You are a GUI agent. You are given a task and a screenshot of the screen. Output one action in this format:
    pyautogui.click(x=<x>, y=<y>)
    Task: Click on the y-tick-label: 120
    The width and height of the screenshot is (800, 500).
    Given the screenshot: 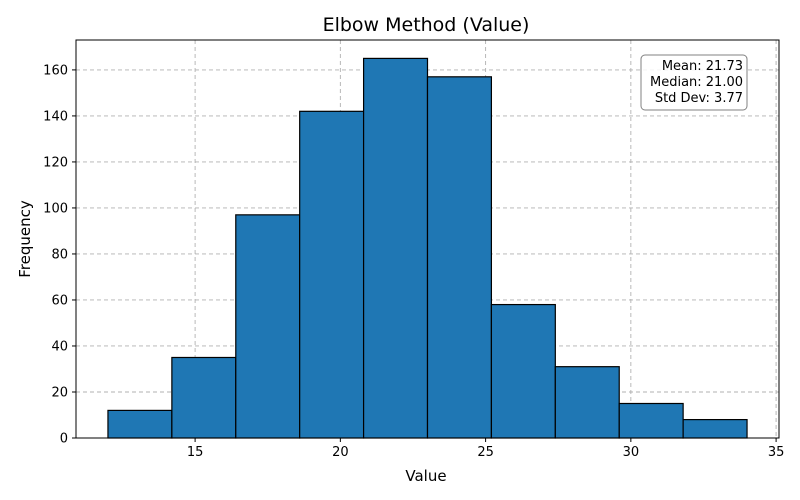 What is the action you would take?
    pyautogui.click(x=55, y=162)
    